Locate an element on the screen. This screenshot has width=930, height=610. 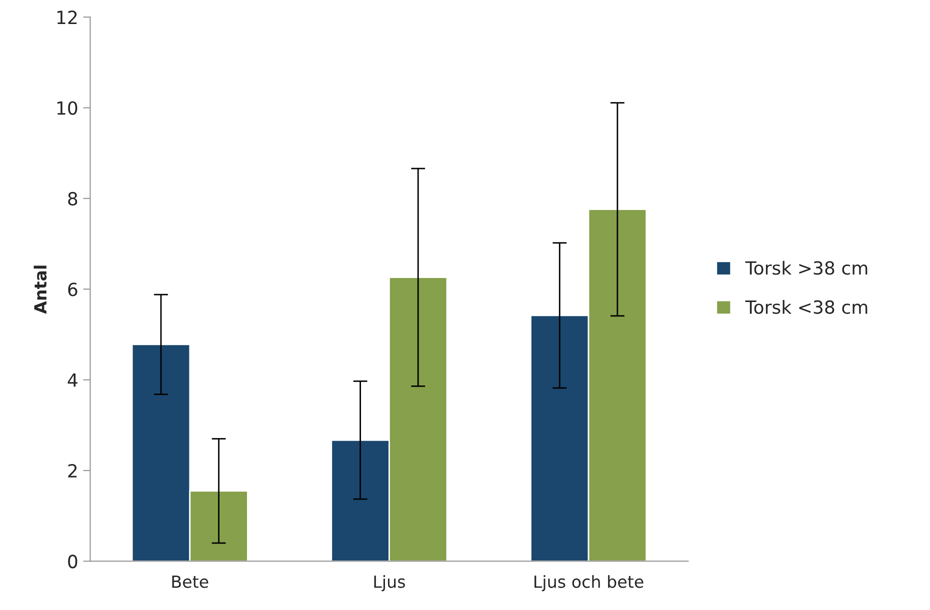
y-tick-label: 0 is located at coordinates (73, 561).